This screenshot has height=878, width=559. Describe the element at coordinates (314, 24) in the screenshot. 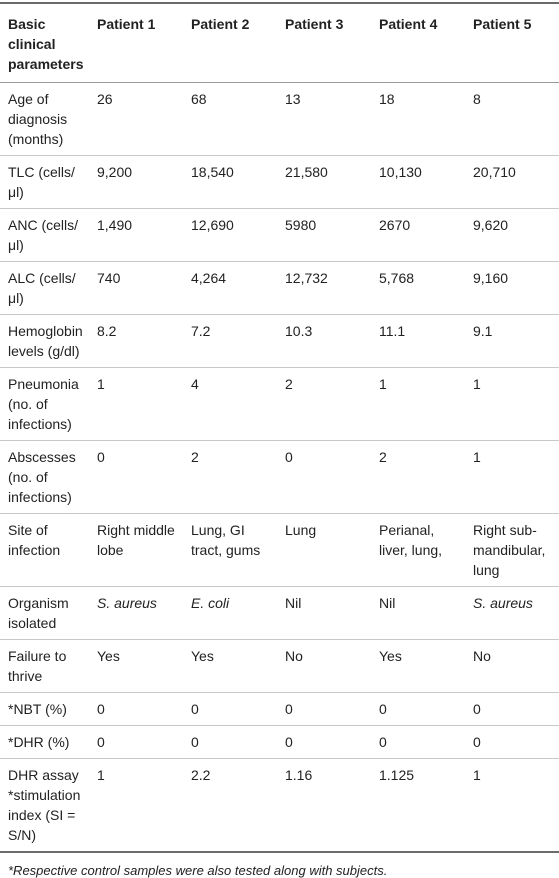

I see `header-cell: Patient 3` at that location.